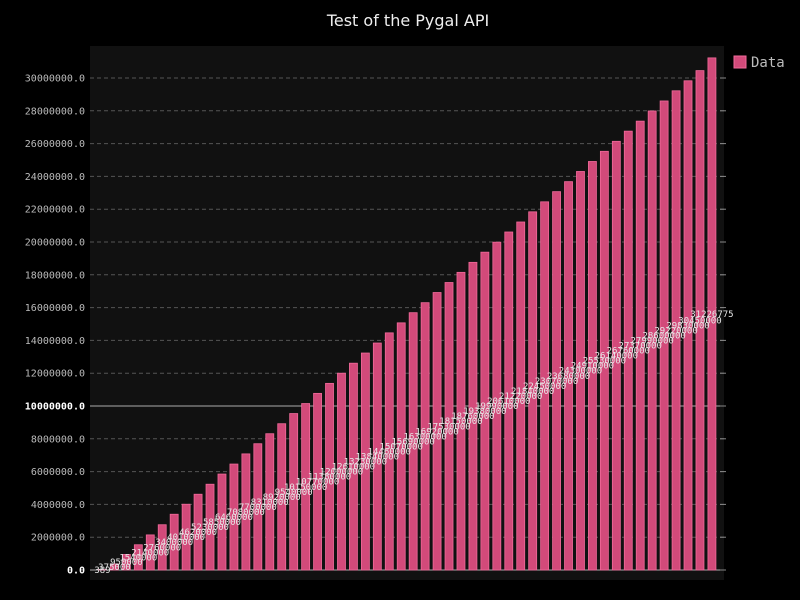 Image resolution: width=800 pixels, height=600 pixels. I want to click on value-label: 16920000, so click(436, 432).